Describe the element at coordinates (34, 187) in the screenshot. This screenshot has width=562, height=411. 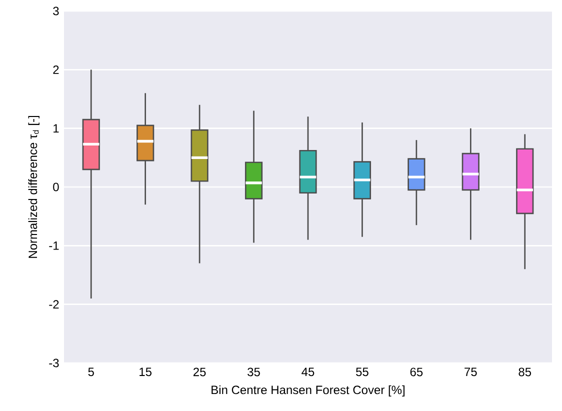
I see `y-axis-title: Normalized difference τ$_{d}$ [-]` at that location.